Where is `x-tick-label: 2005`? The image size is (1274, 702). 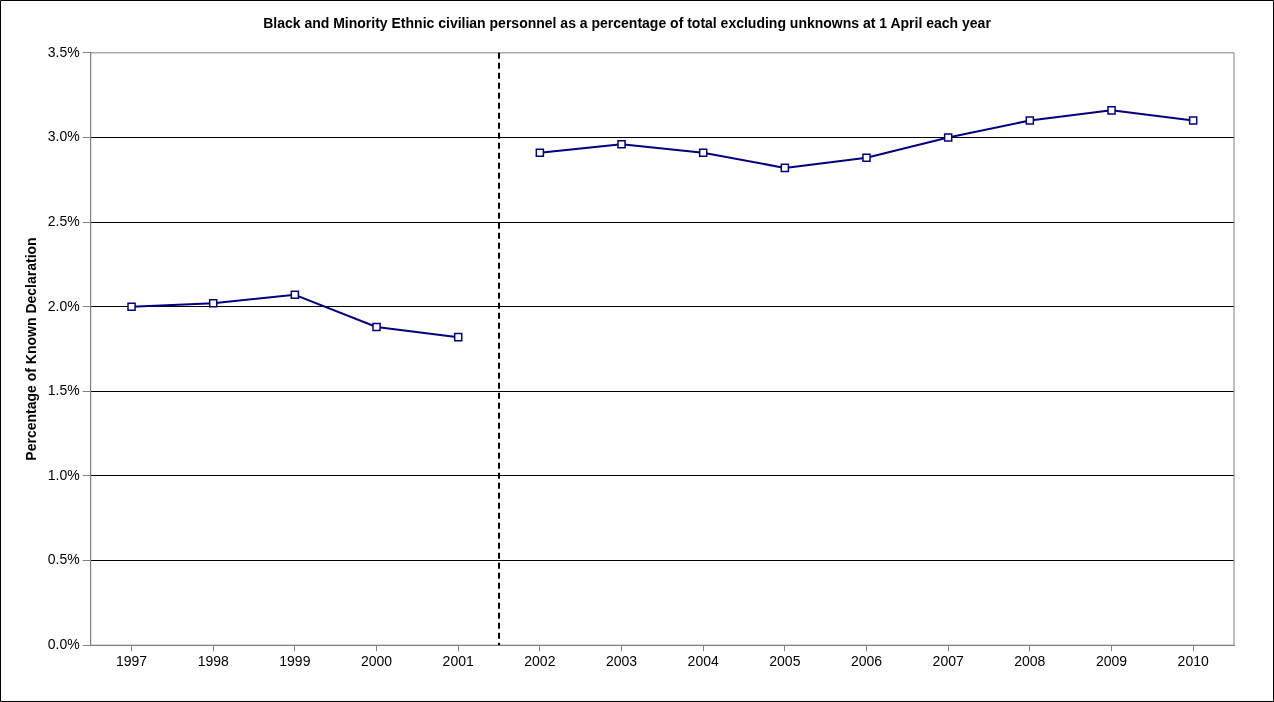
x-tick-label: 2005 is located at coordinates (785, 661).